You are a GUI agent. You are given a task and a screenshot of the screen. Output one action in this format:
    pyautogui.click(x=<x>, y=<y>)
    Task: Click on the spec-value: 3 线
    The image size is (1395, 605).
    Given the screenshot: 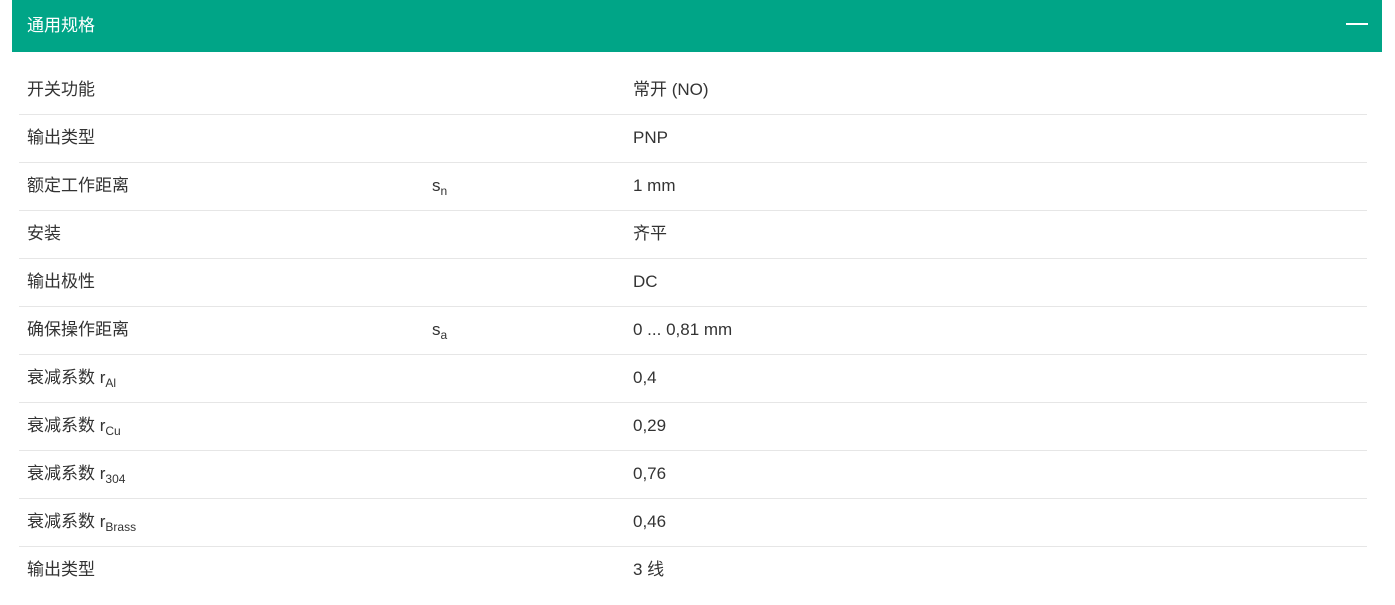 What is the action you would take?
    pyautogui.click(x=649, y=569)
    